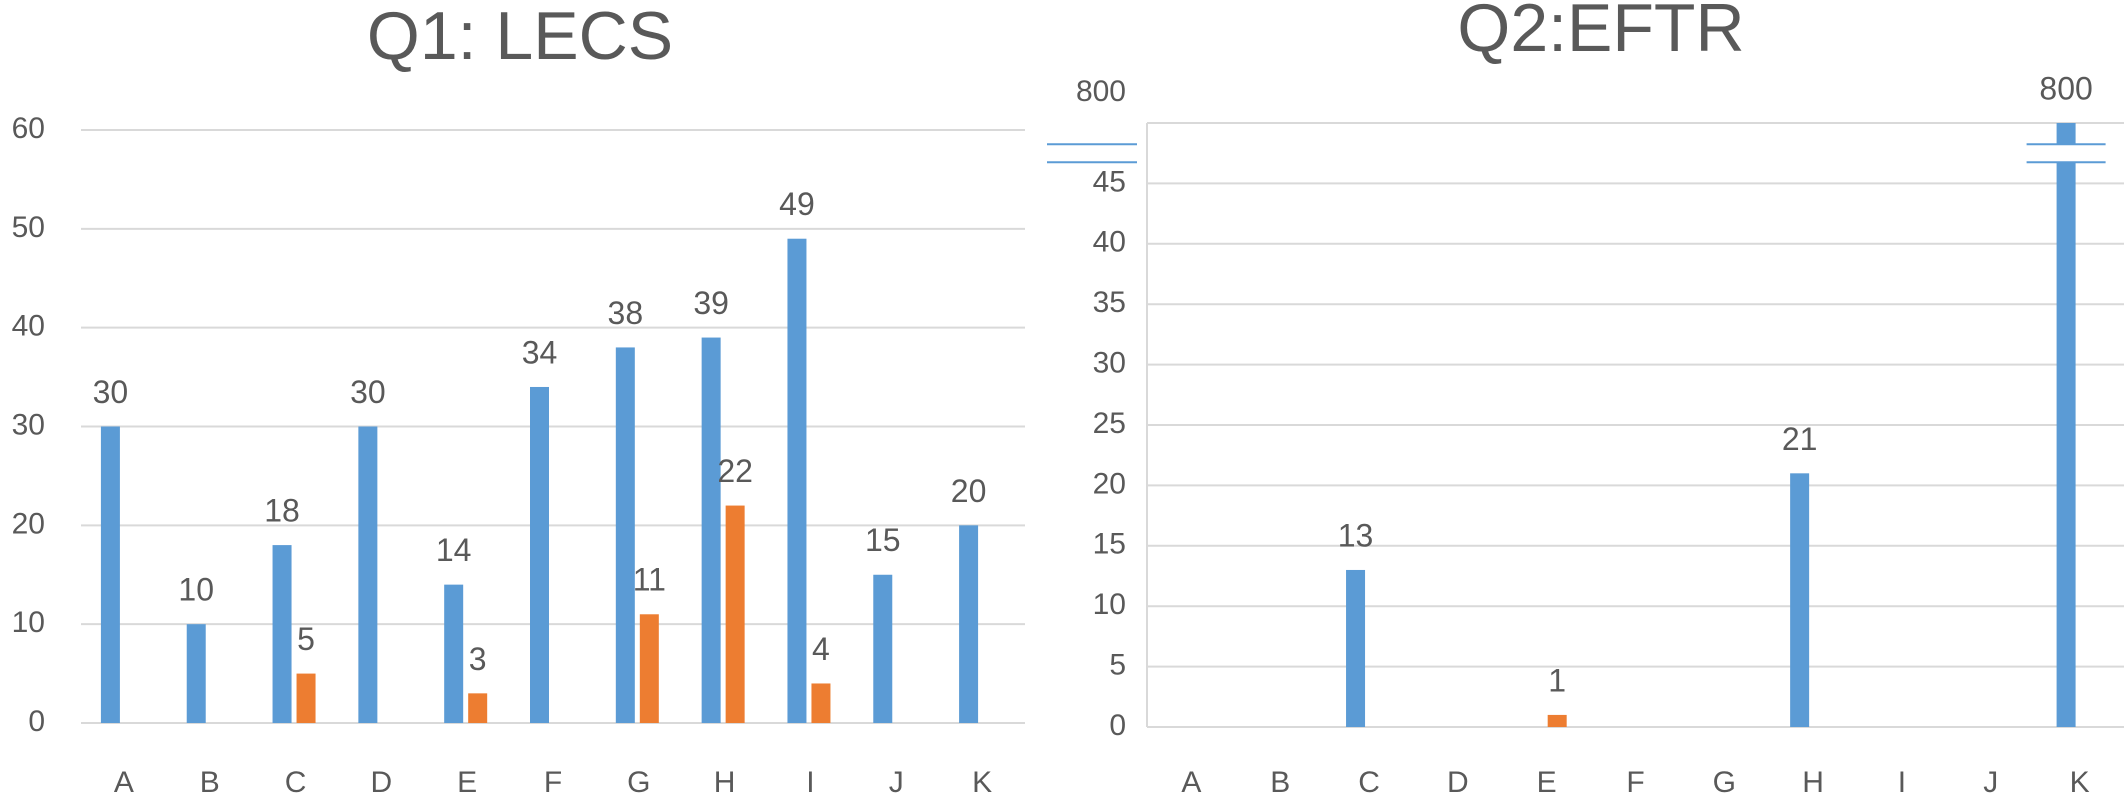 The width and height of the screenshot is (2128, 801). I want to click on data-label: 49, so click(797, 204).